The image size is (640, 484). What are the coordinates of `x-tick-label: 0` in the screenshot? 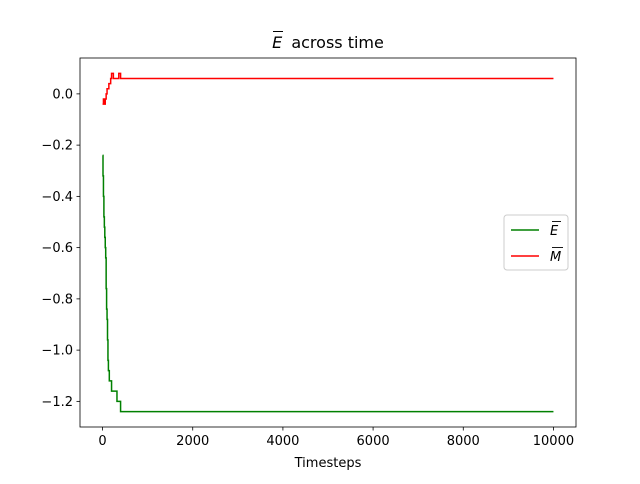 It's located at (102, 441).